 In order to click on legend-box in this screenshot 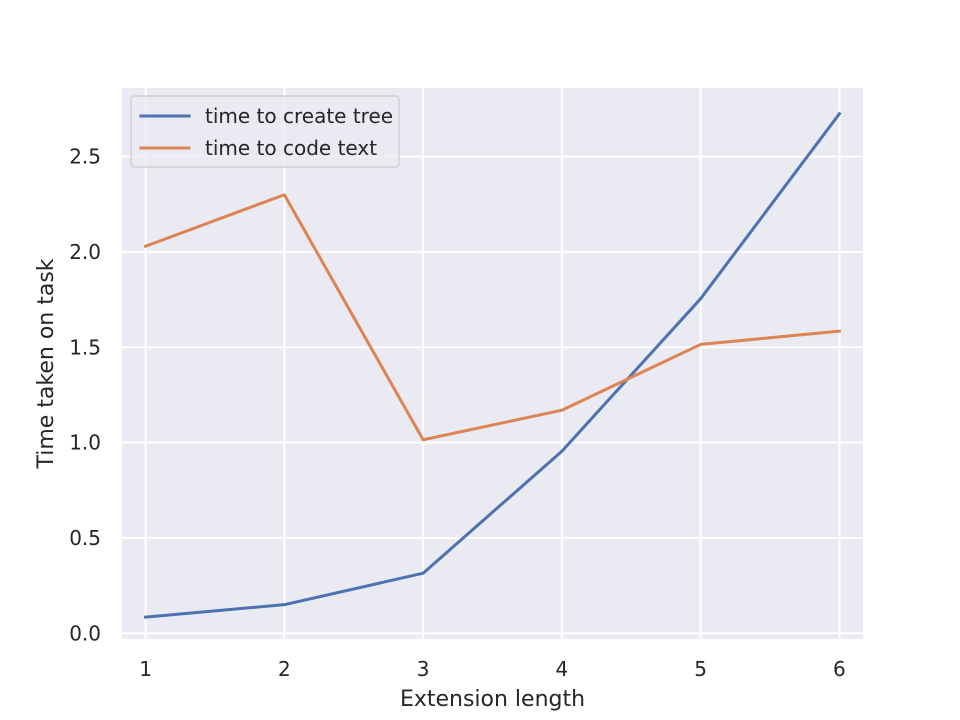, I will do `click(265, 131)`.